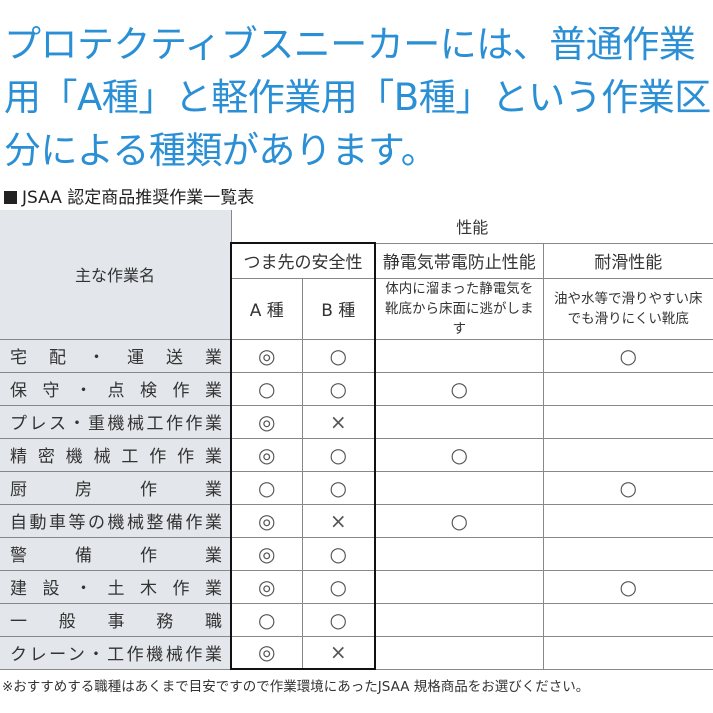  What do you see at coordinates (10, 197) in the screenshot?
I see `square-bullet-icon` at bounding box center [10, 197].